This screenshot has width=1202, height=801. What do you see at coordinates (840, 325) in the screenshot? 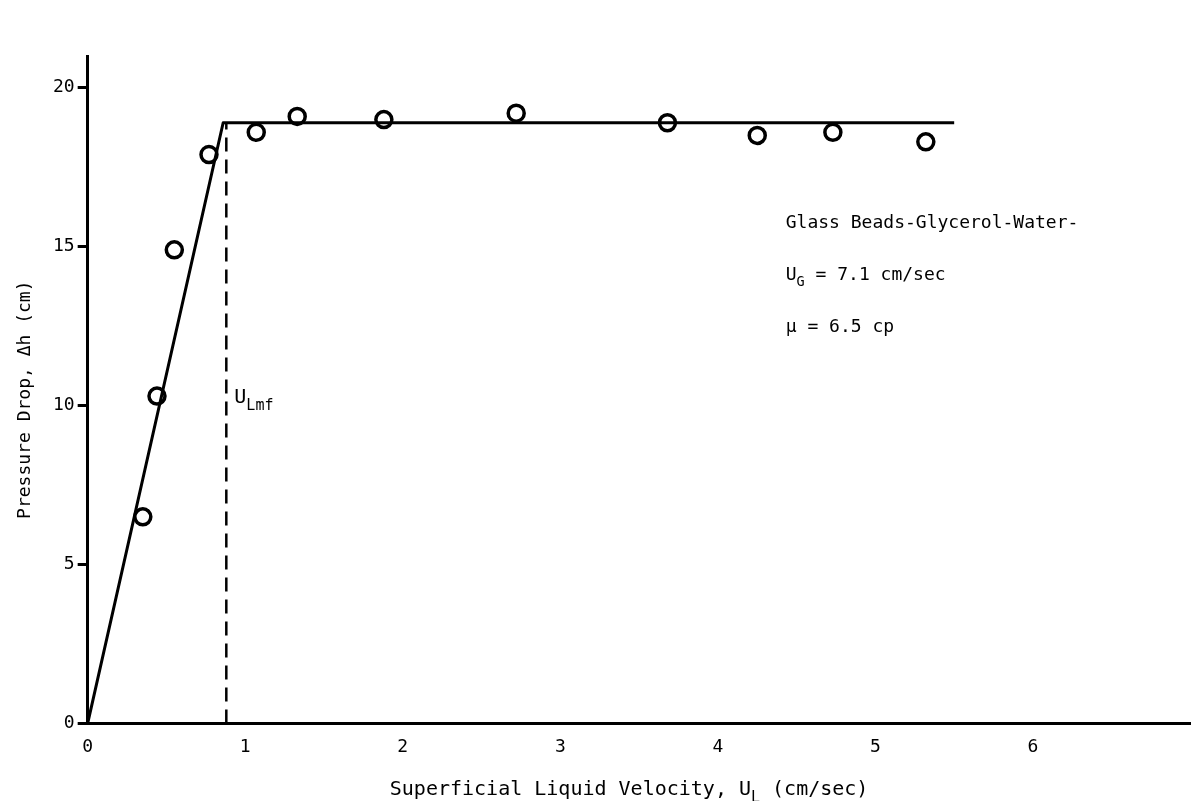
I see `annotation: μ = 6.5 cp` at bounding box center [840, 325].